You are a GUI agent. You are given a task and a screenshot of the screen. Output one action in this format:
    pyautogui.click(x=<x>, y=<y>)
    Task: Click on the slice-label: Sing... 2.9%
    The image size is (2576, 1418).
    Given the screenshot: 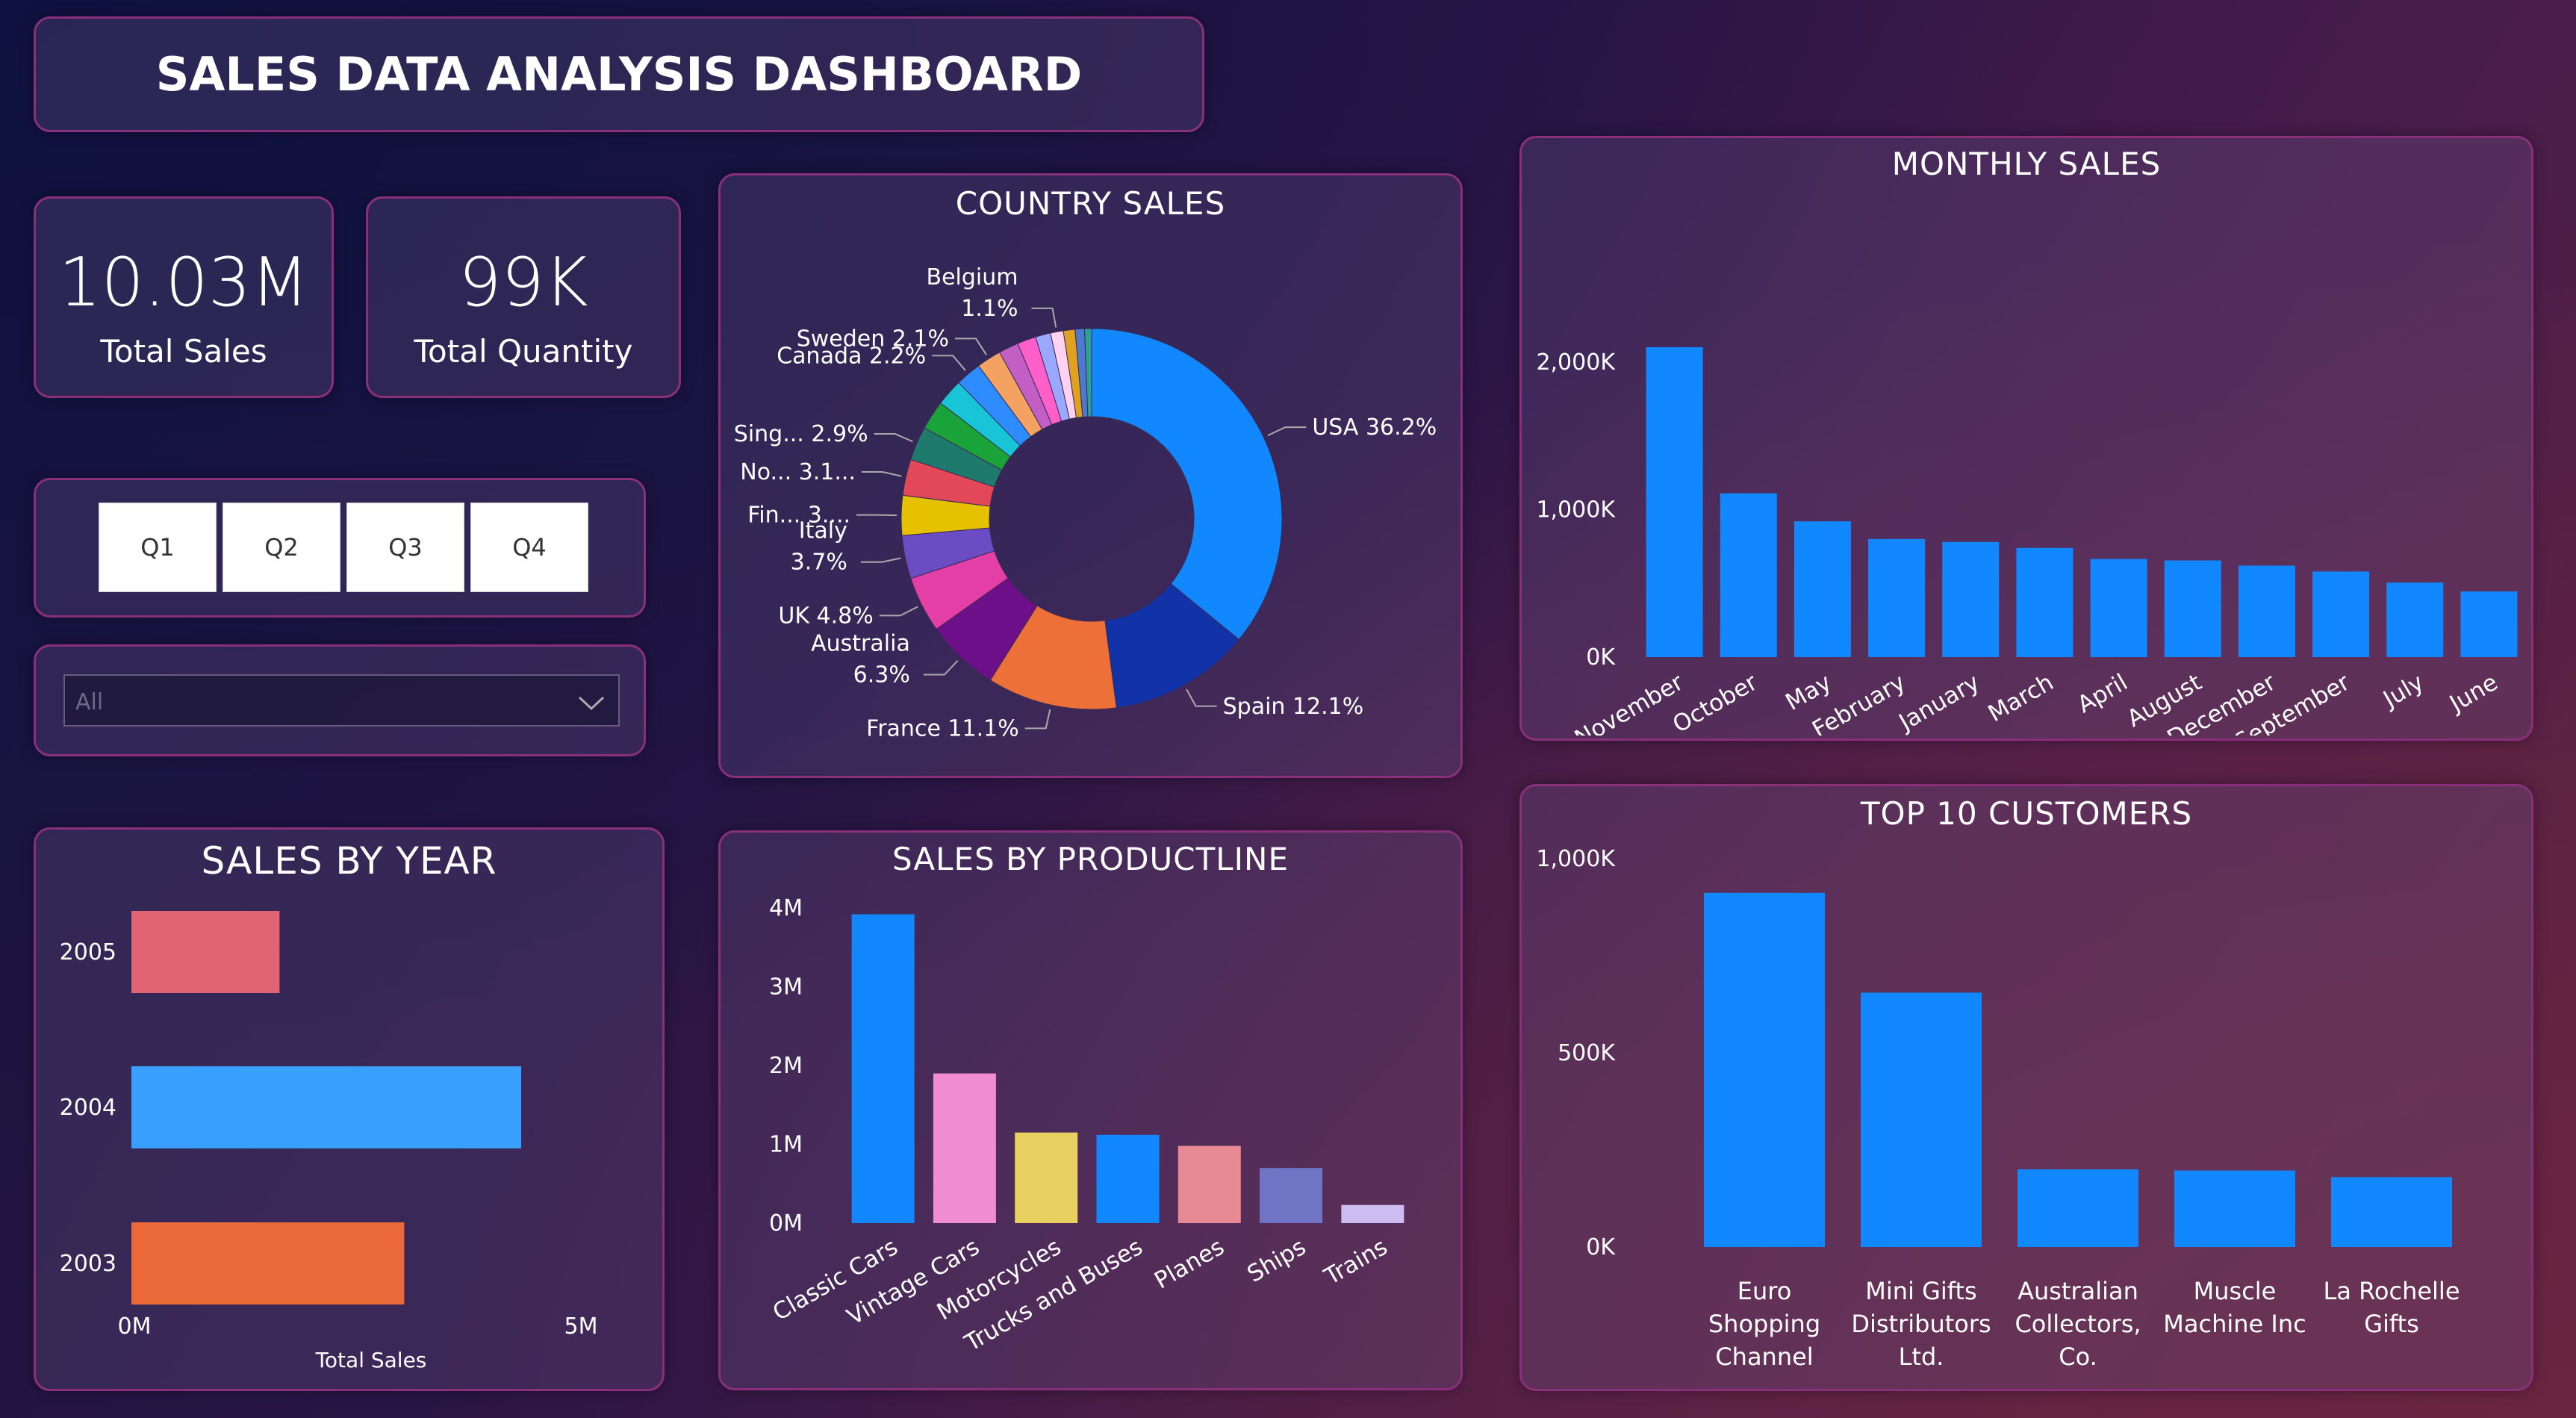 What is the action you would take?
    pyautogui.click(x=801, y=434)
    